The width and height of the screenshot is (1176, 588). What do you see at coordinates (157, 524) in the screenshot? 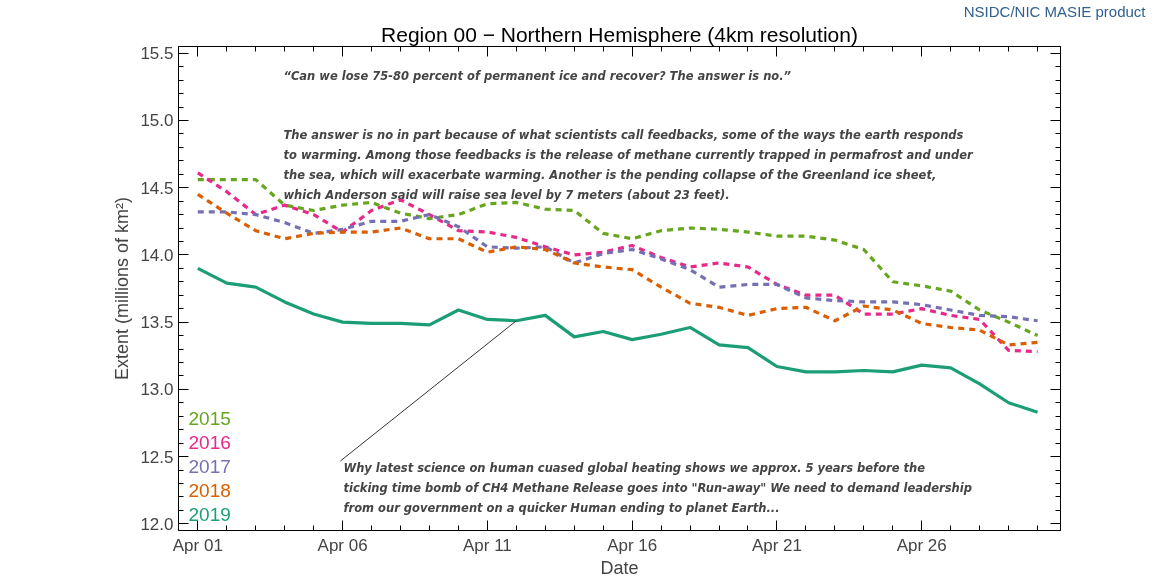
I see `y-tick-label: 12.0` at bounding box center [157, 524].